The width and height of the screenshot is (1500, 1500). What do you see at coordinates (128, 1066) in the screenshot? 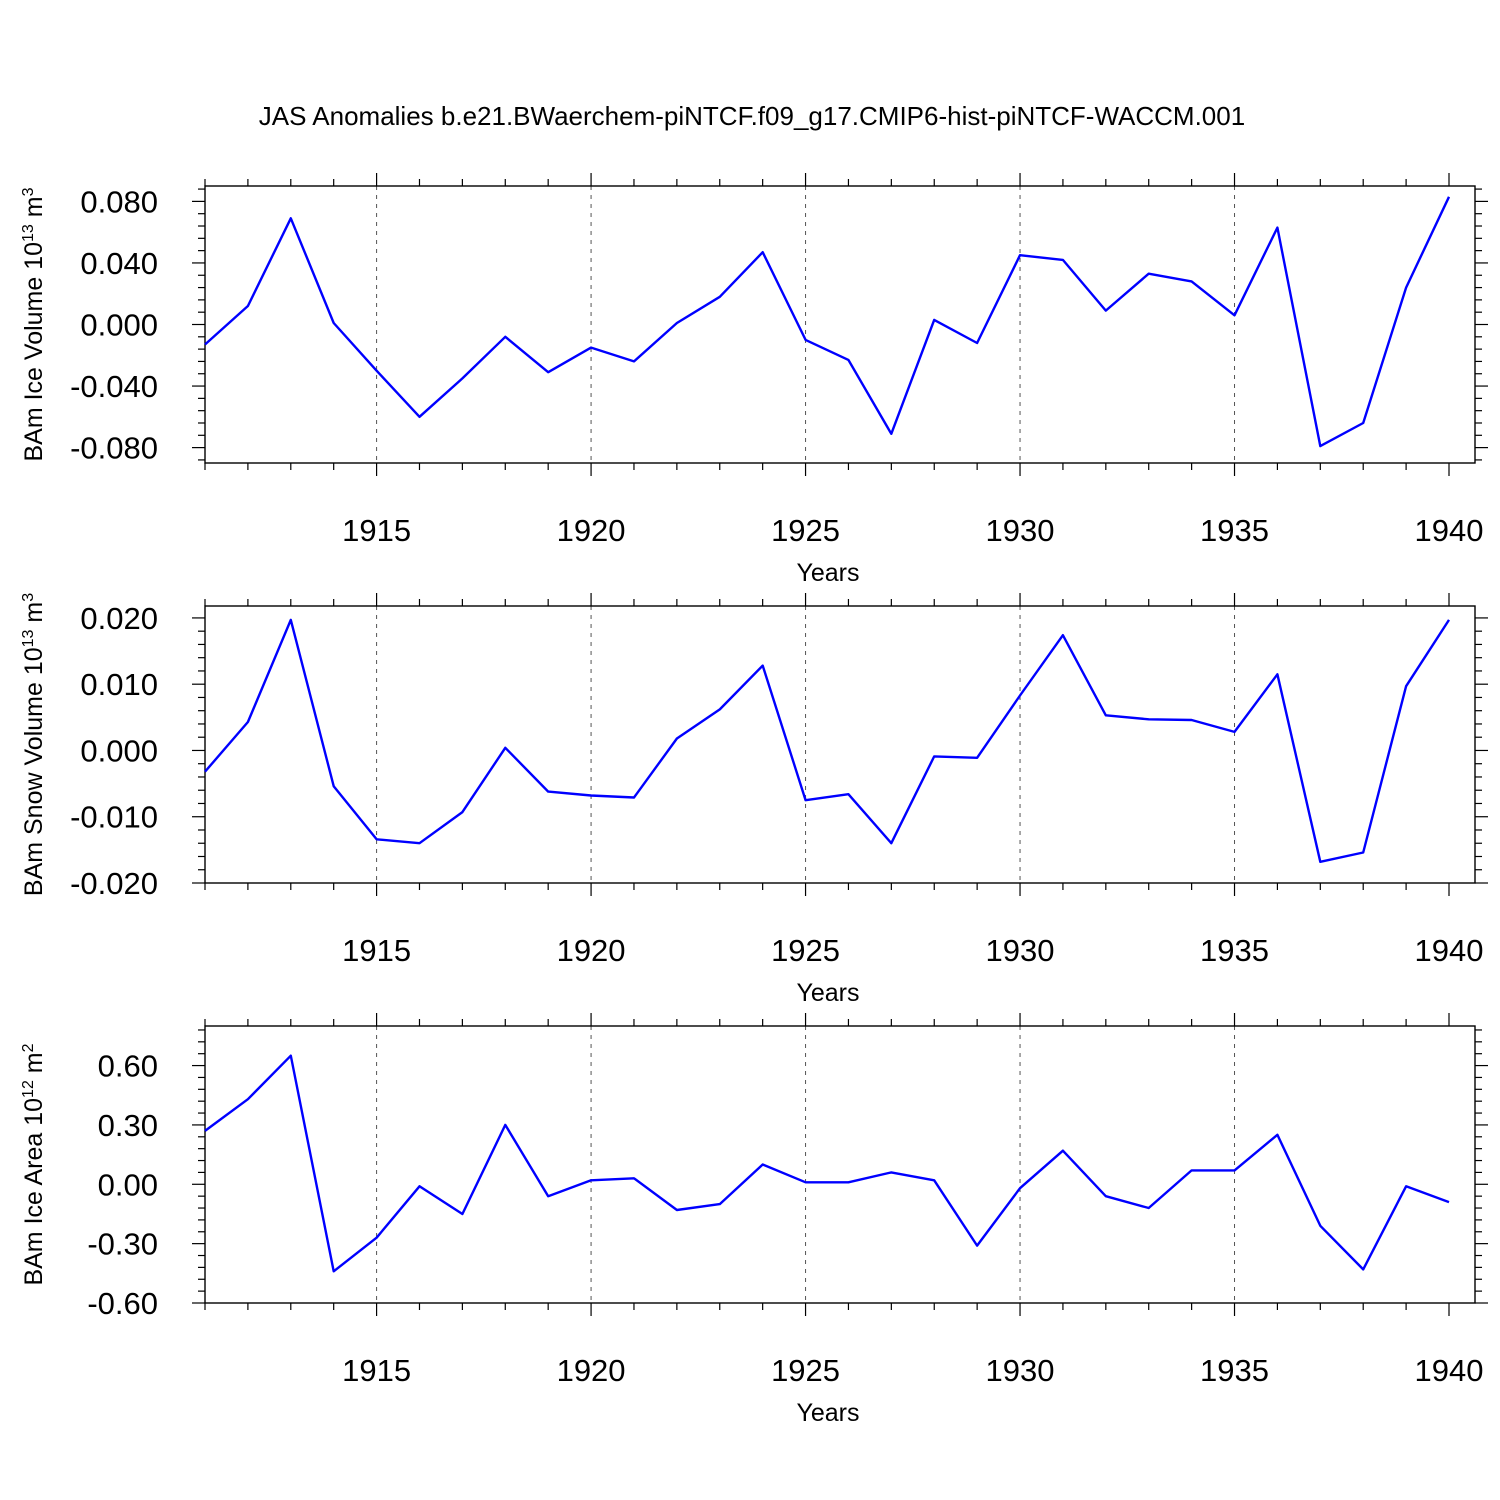
I see `y-tick-label: 0.60` at bounding box center [128, 1066].